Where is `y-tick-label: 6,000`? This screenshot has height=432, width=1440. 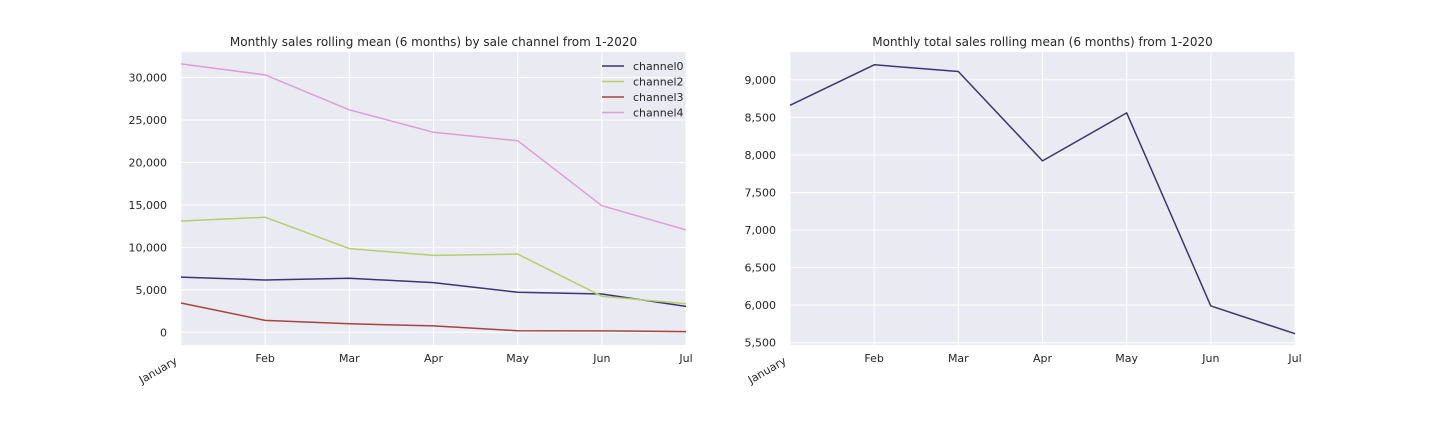
y-tick-label: 6,000 is located at coordinates (761, 305).